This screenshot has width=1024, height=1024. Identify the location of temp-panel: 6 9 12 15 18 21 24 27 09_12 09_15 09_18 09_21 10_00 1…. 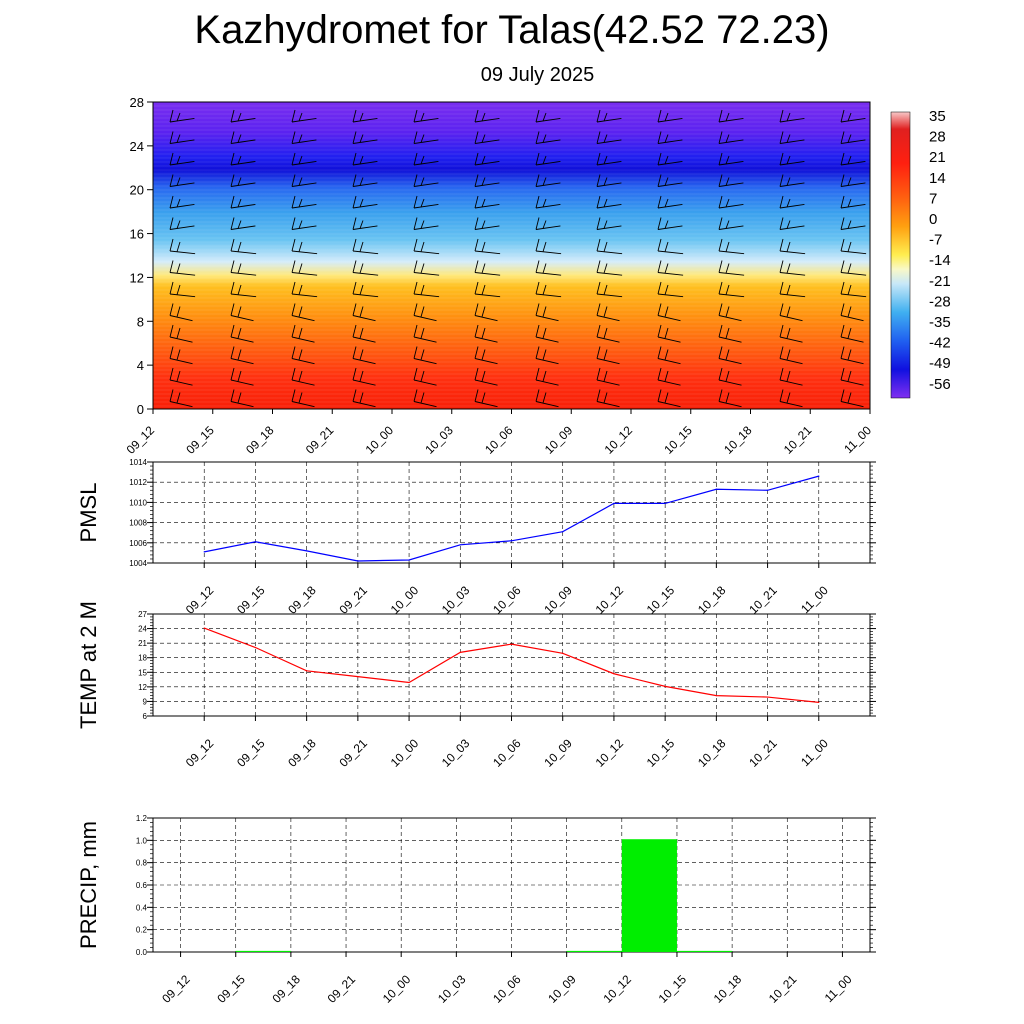
(476, 685).